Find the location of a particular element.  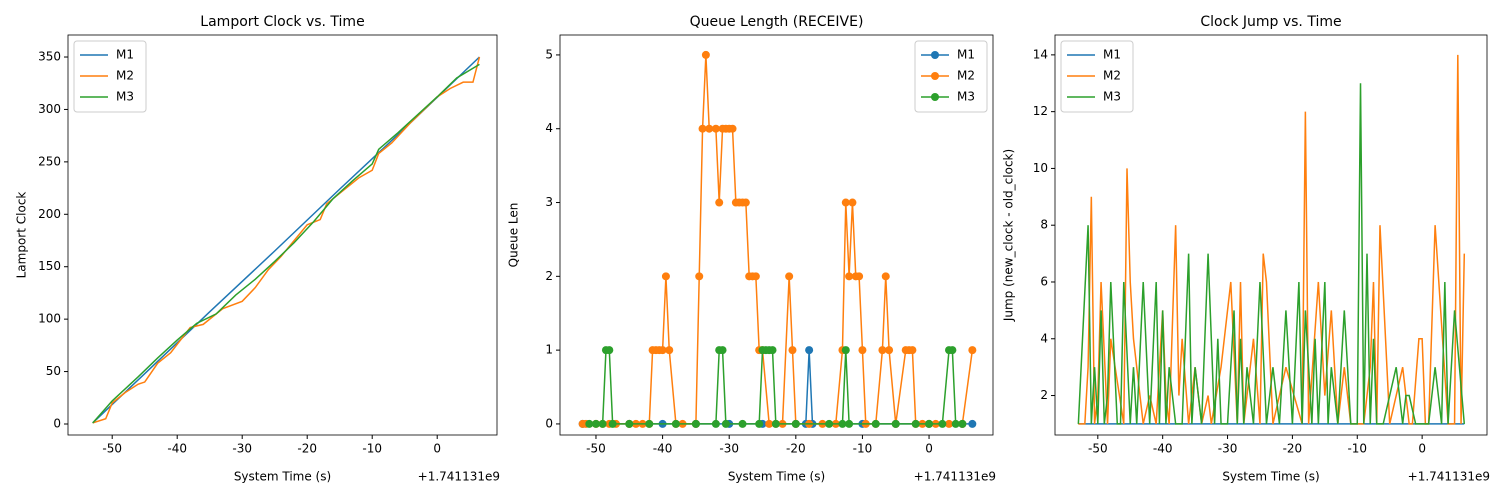

y-tick-label: 12 is located at coordinates (1040, 111).